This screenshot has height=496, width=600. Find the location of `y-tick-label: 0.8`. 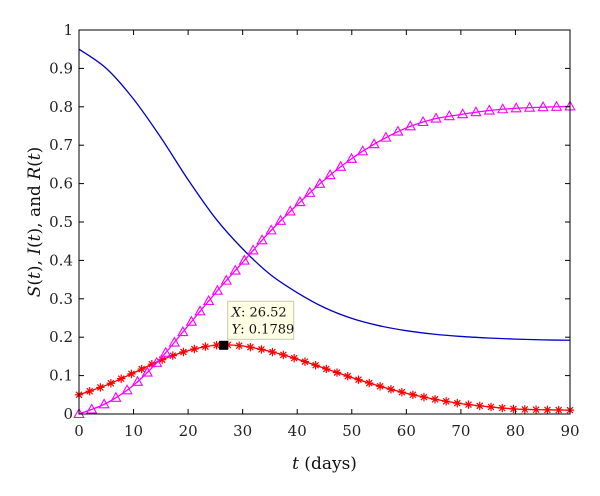

y-tick-label: 0.8 is located at coordinates (61, 107).